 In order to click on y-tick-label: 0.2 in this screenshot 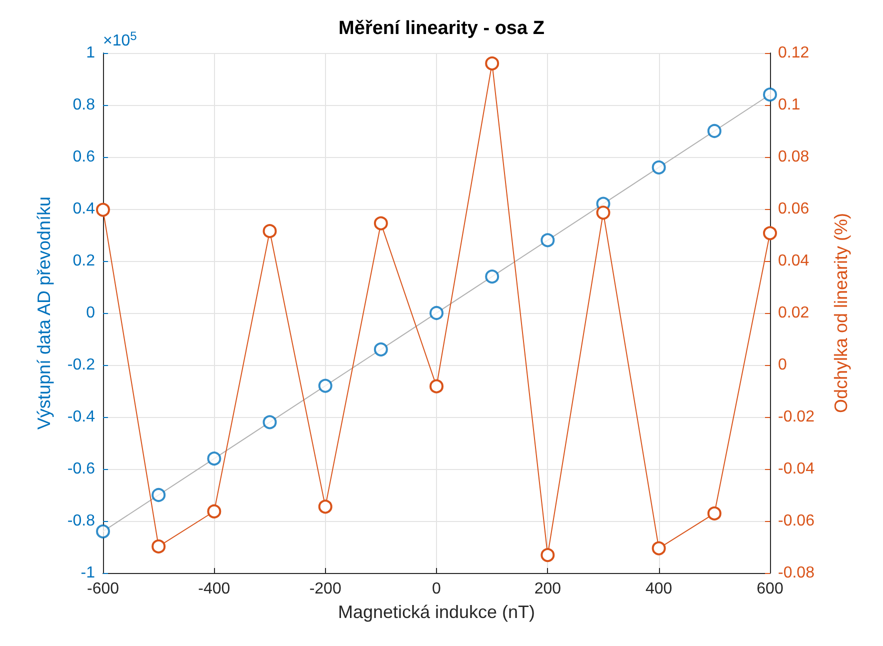, I will do `click(84, 261)`.